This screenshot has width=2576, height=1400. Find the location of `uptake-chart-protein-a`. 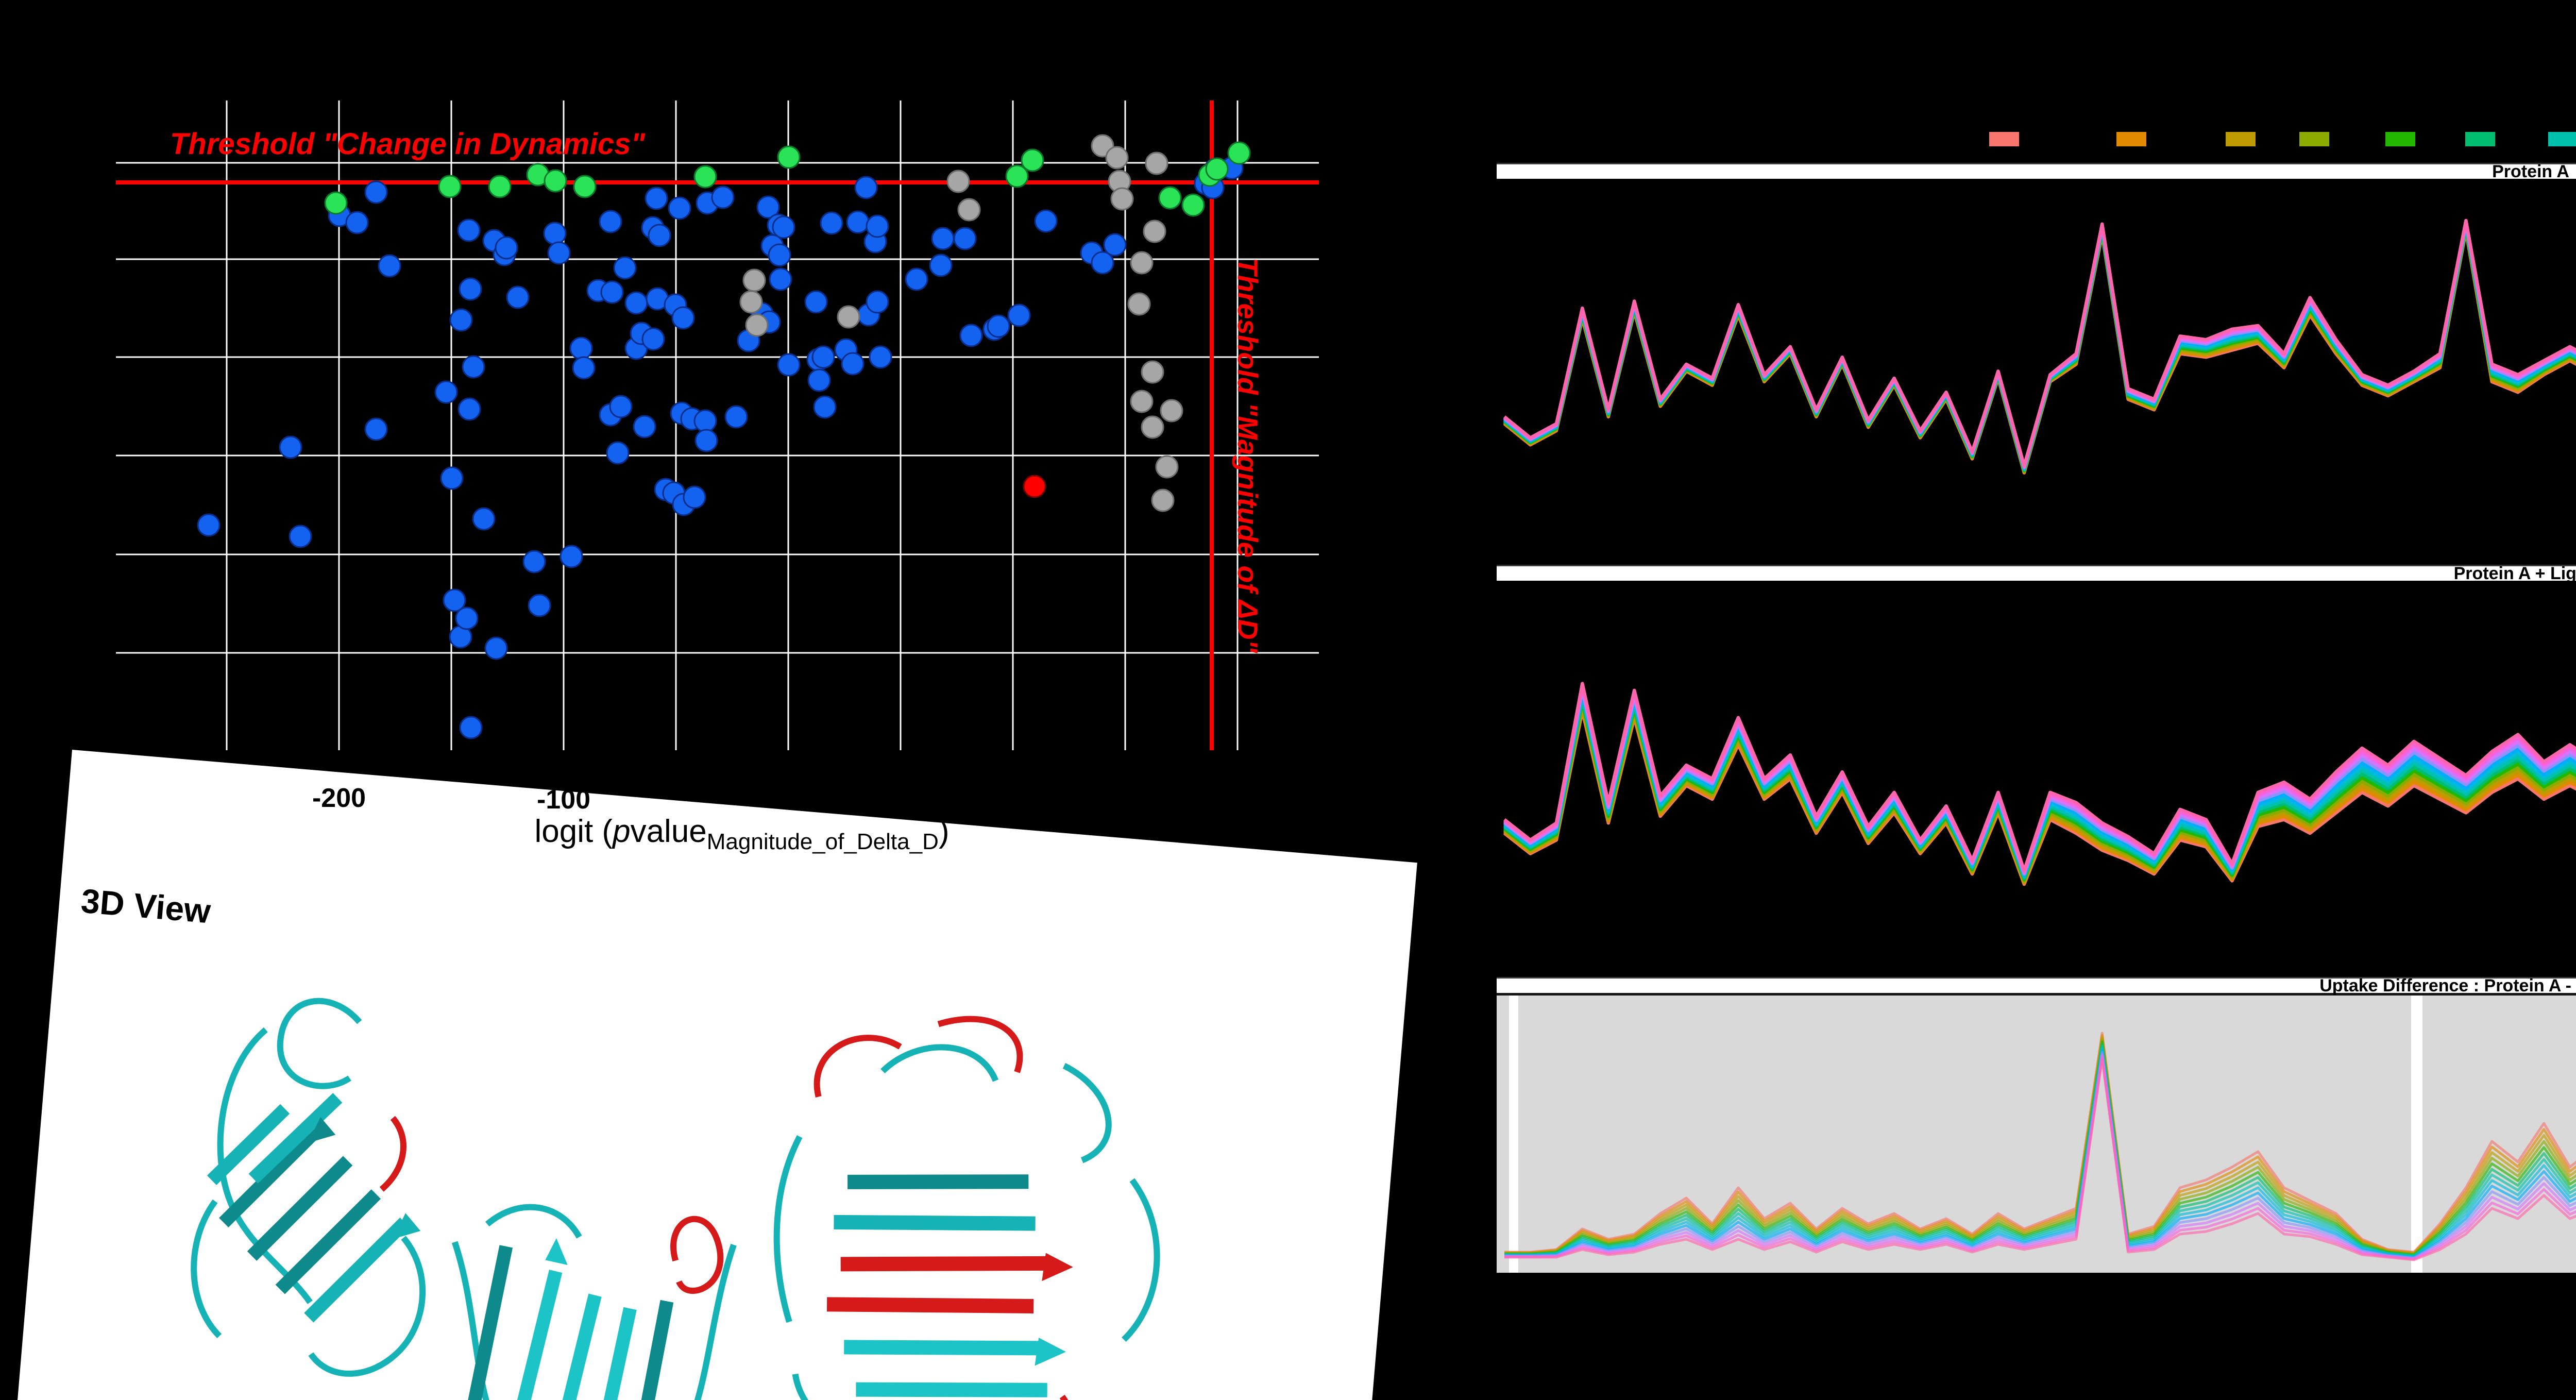

uptake-chart-protein-a is located at coordinates (2039, 346).